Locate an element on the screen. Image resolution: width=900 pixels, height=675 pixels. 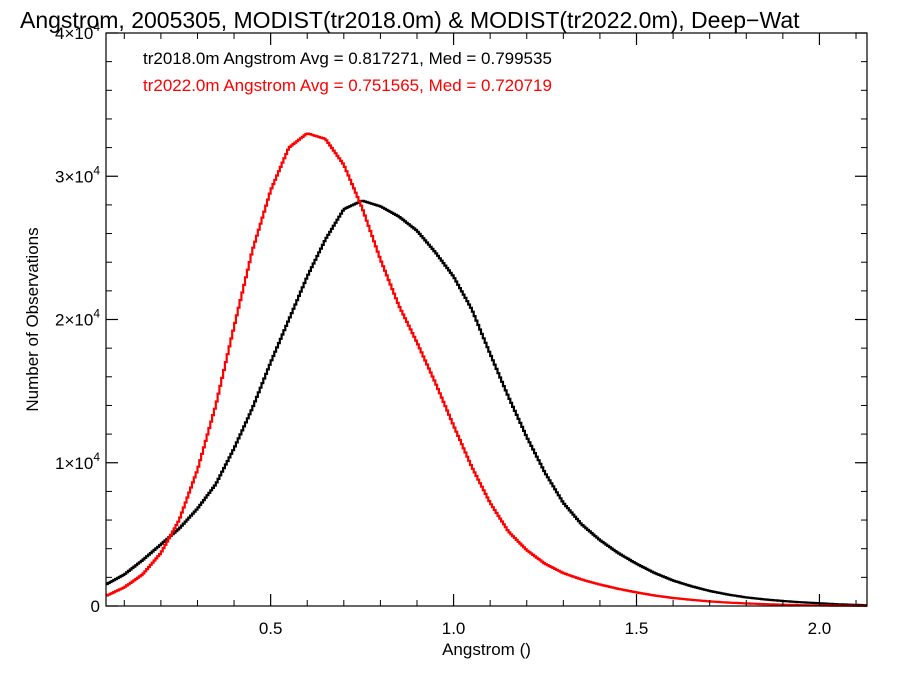
y-tick-label: 4×10⁴ is located at coordinates (77, 31).